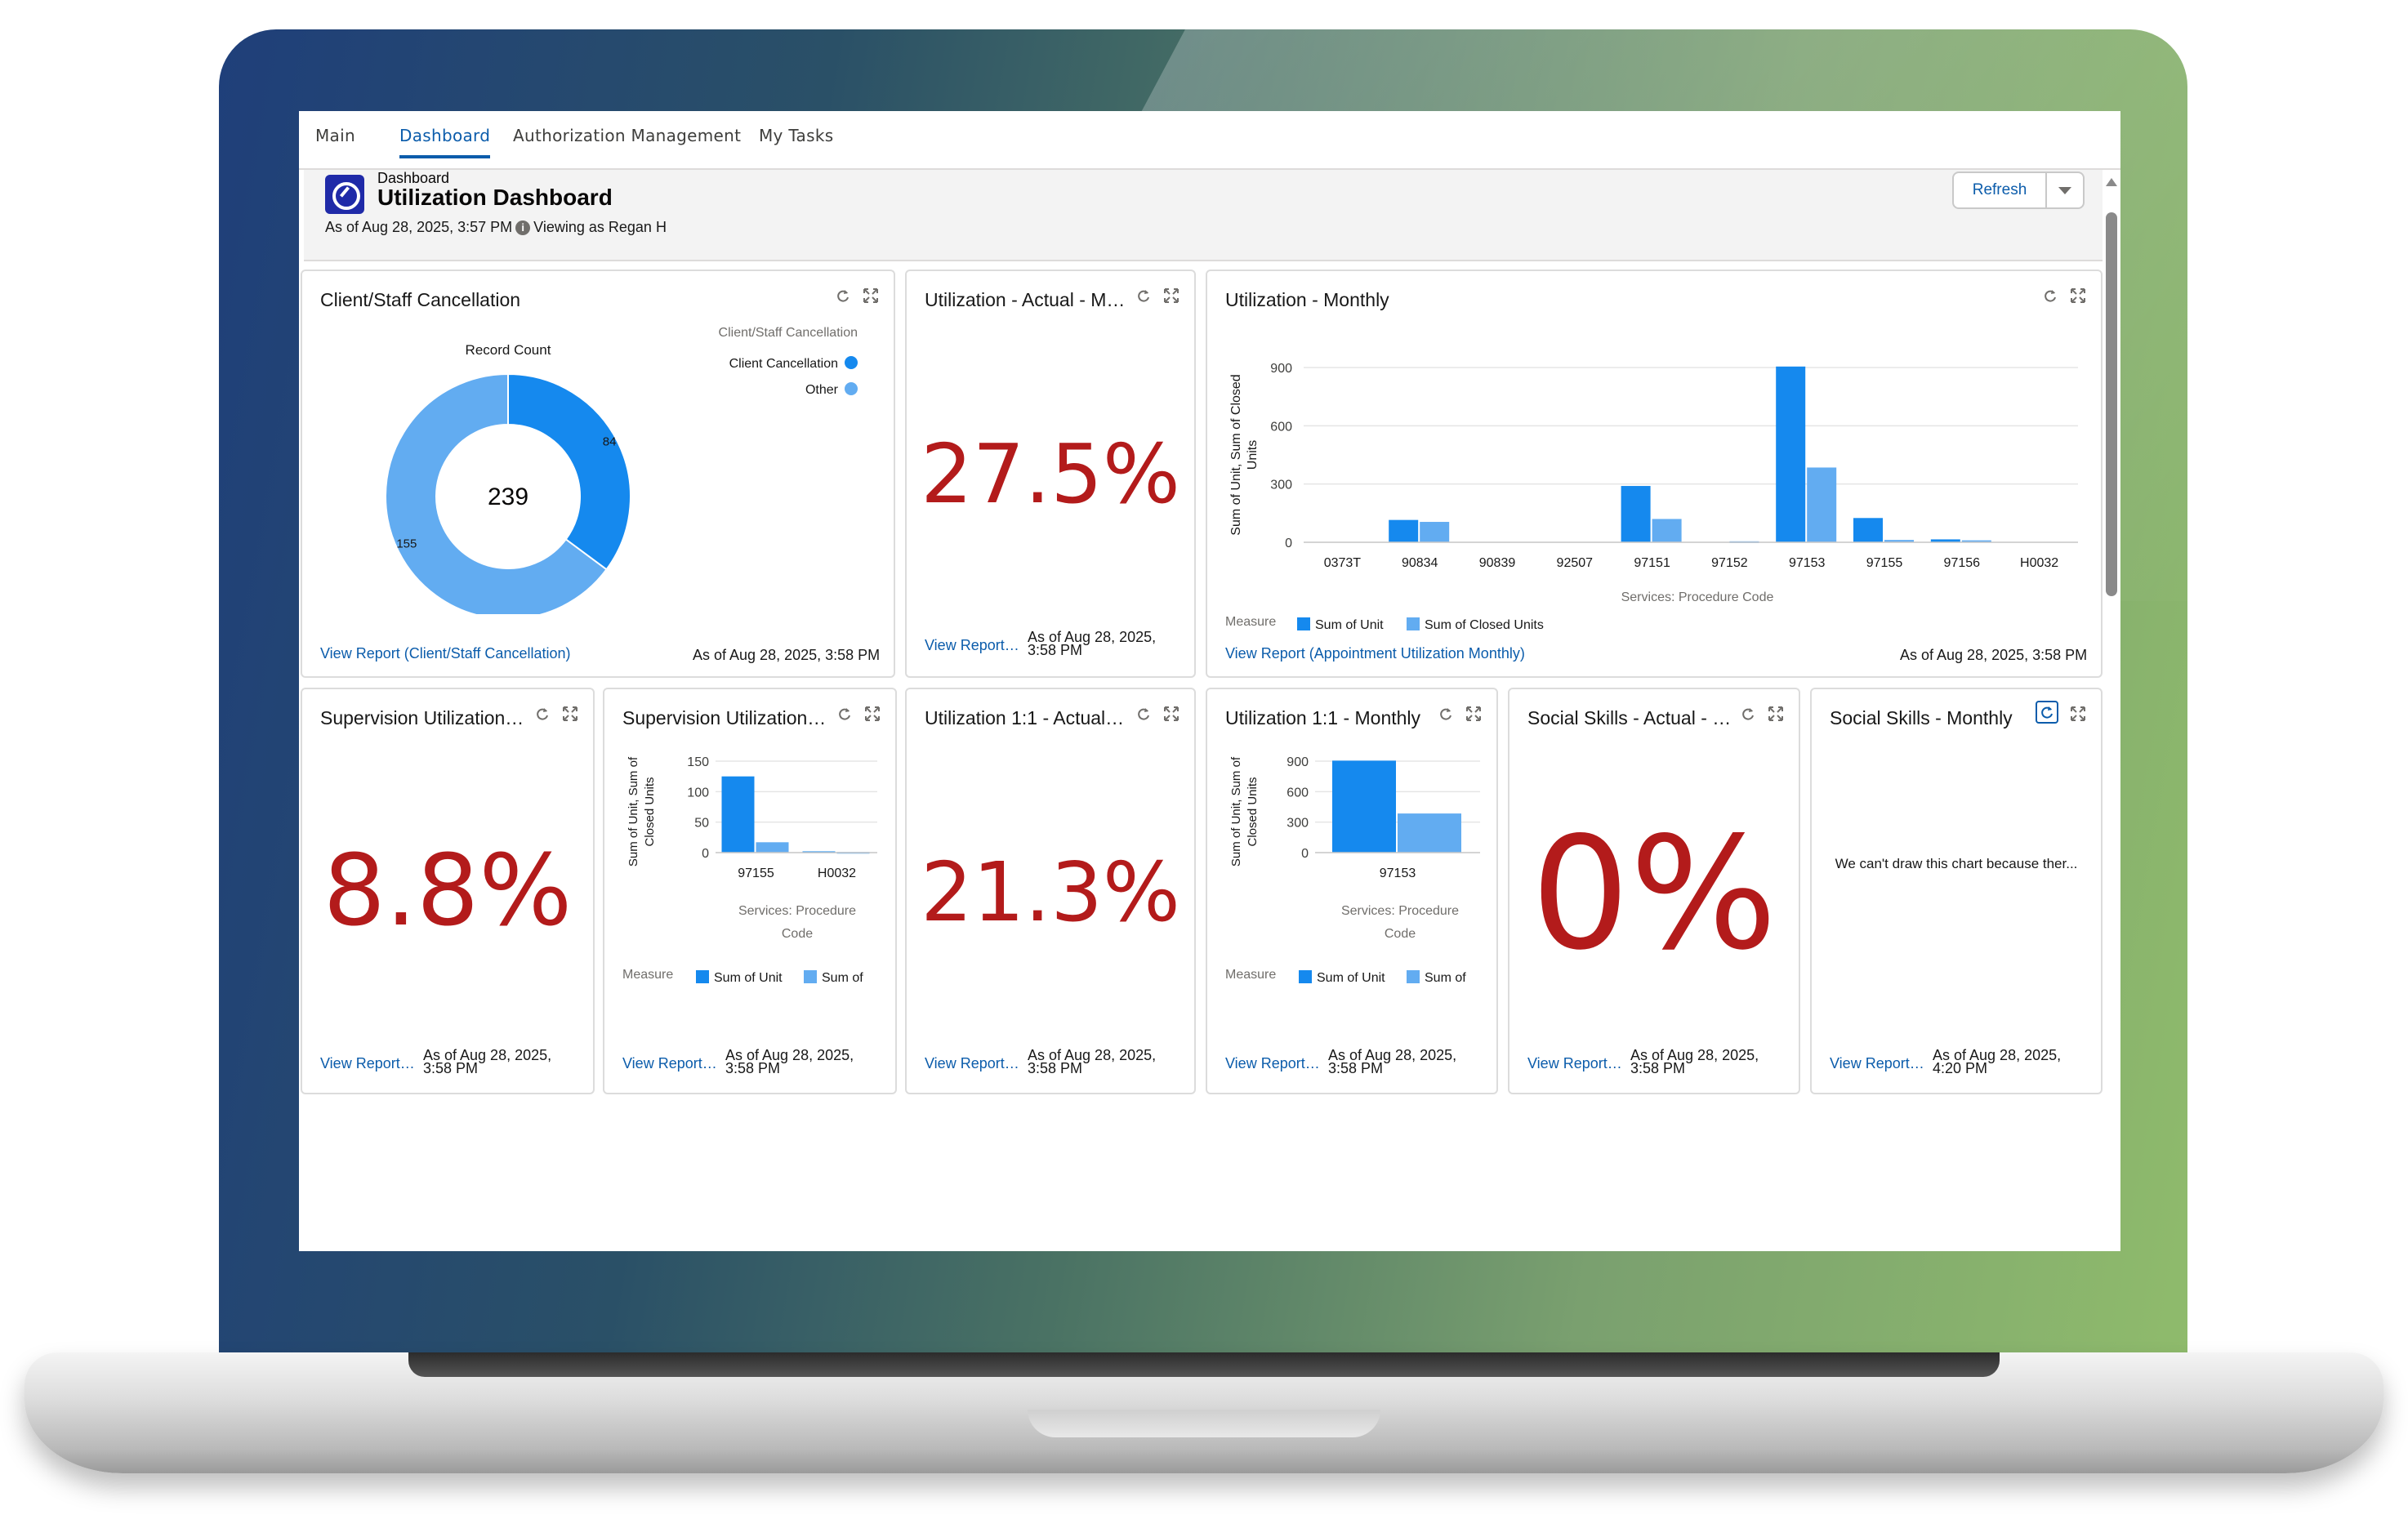 Image resolution: width=2408 pixels, height=1537 pixels. What do you see at coordinates (446, 653) in the screenshot?
I see `view-report-link: View Report (Client/Staff Cancellation)` at bounding box center [446, 653].